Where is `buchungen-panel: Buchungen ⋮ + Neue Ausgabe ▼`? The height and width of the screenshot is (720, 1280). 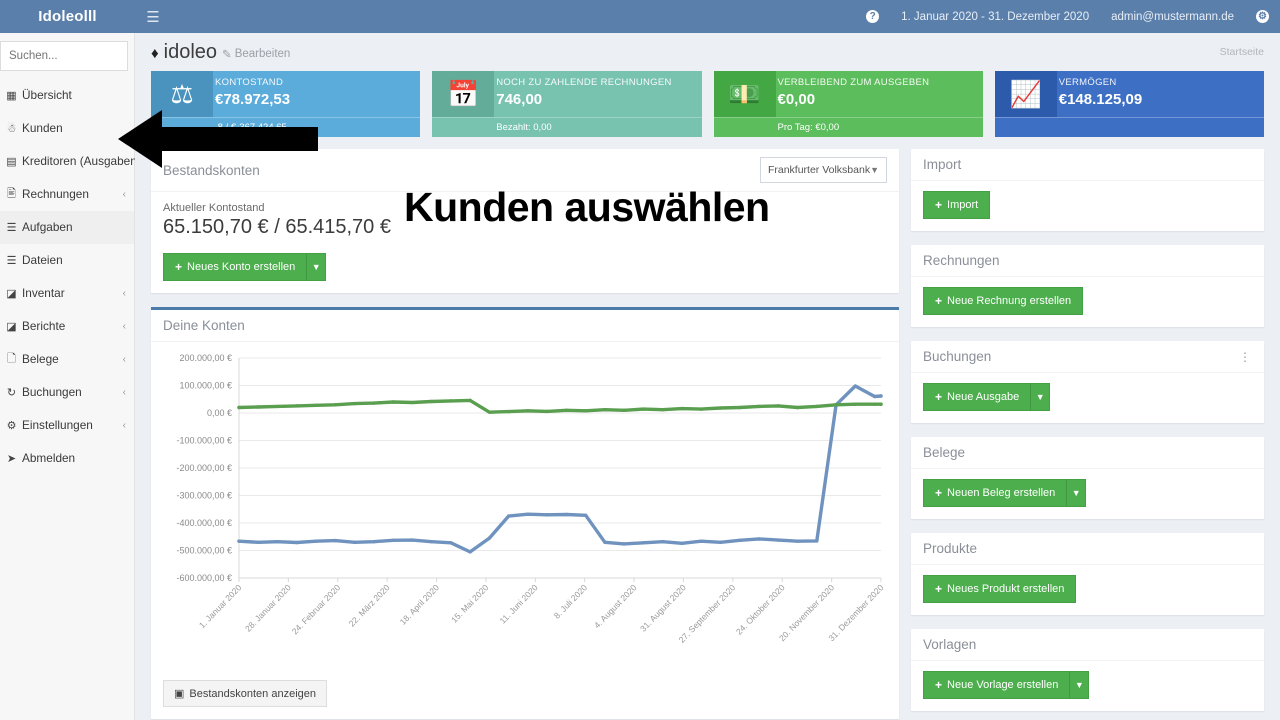
buchungen-panel: Buchungen ⋮ + Neue Ausgabe ▼ is located at coordinates (1087, 382).